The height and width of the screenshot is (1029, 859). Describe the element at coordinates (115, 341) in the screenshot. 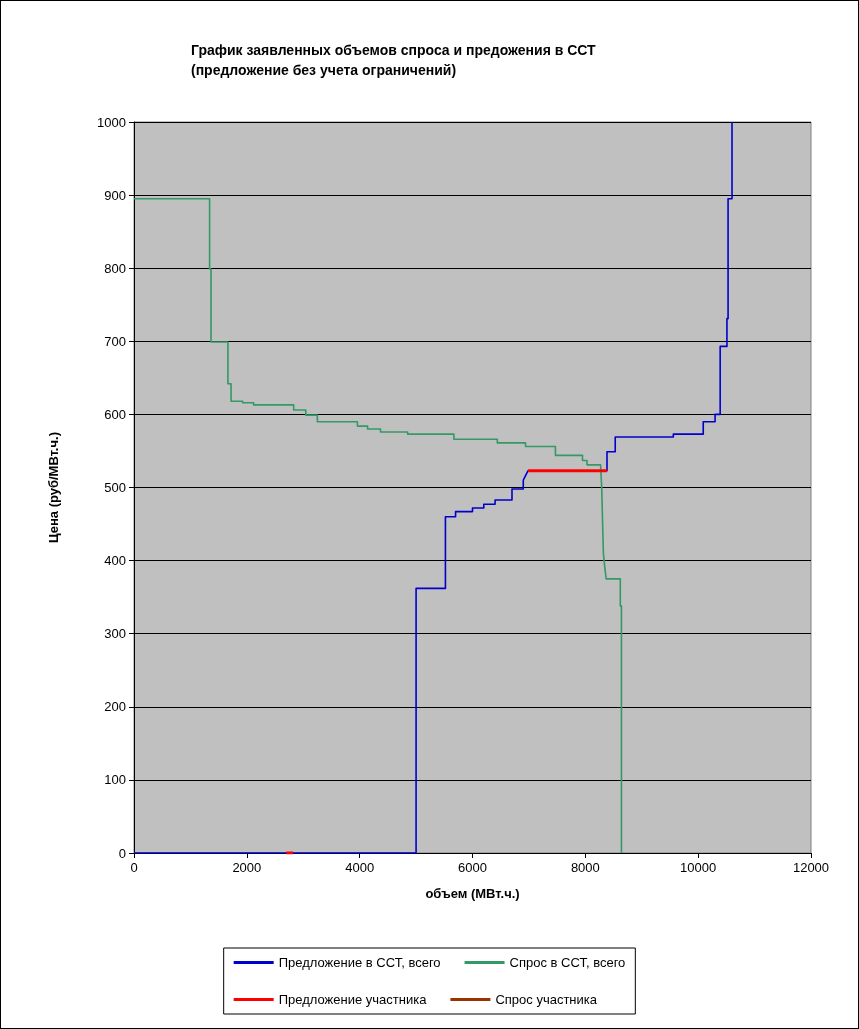

I see `y-tick-label: 700` at that location.